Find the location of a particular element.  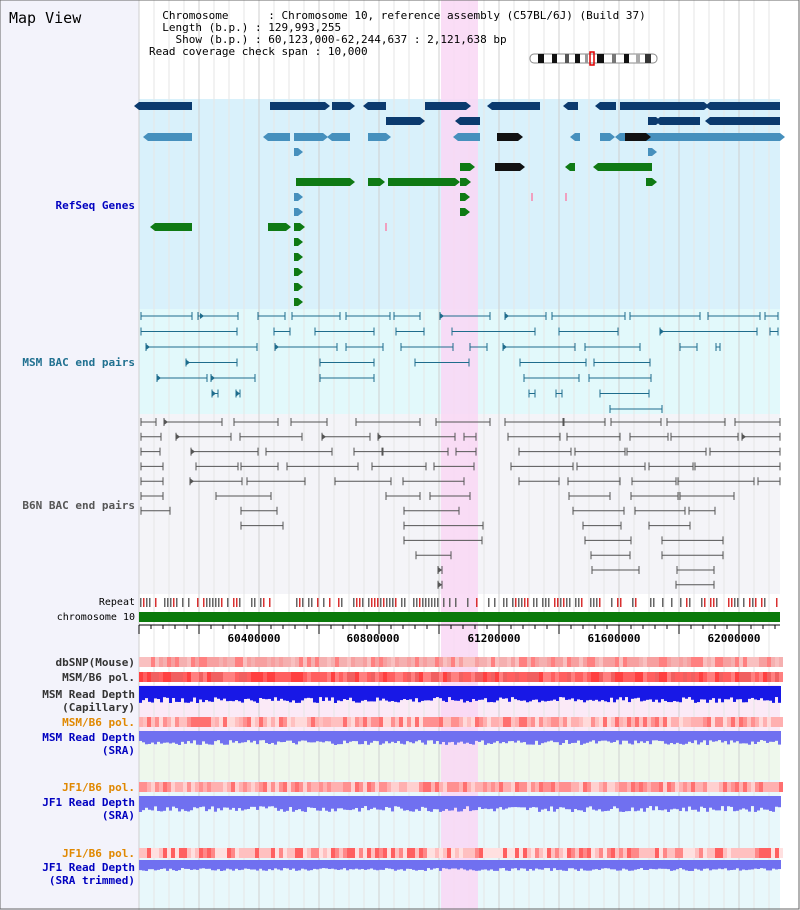

chromosome-ideogram is located at coordinates (593, 58).